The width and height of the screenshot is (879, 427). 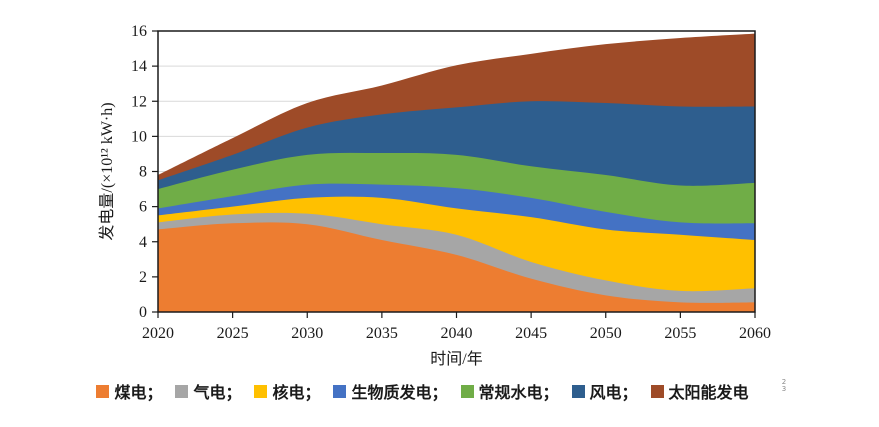 I want to click on y-tick-label: 8, so click(x=143, y=172).